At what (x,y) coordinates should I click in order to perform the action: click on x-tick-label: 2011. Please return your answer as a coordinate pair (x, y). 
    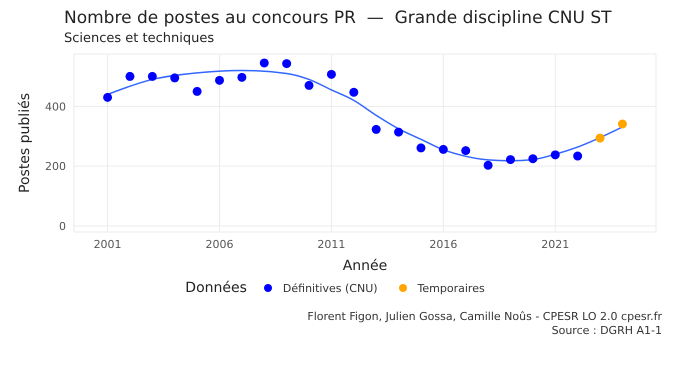
    Looking at the image, I should click on (331, 244).